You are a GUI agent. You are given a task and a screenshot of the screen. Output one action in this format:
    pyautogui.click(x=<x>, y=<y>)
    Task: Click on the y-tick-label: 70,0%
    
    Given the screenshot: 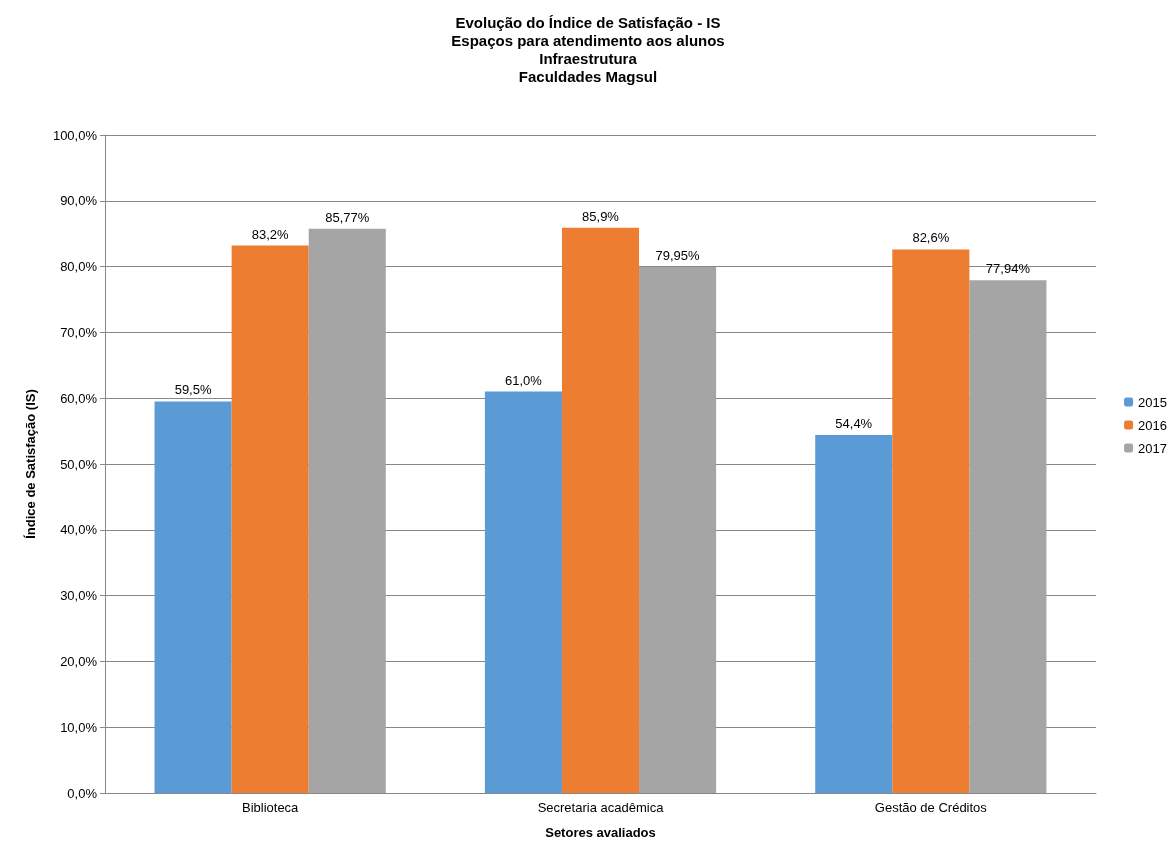 What is the action you would take?
    pyautogui.click(x=79, y=332)
    